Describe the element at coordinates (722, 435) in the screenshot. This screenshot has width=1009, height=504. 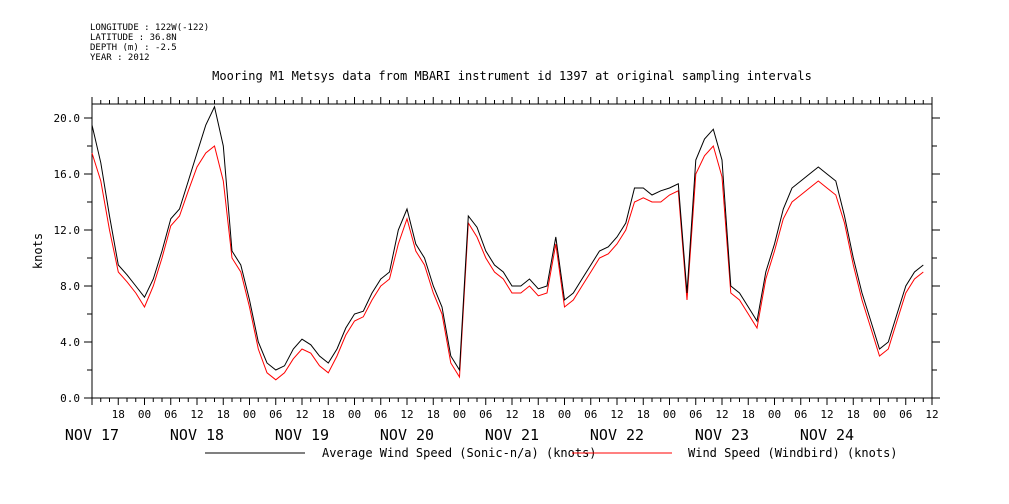
I see `x-day-label: NOV 23` at that location.